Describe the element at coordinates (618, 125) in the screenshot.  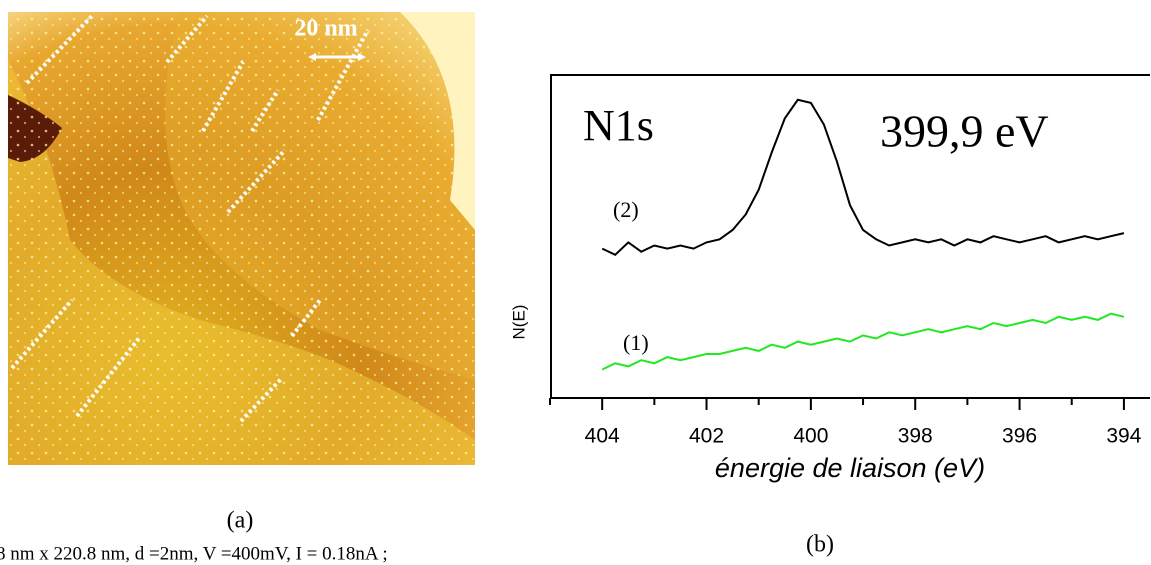
I see `annotation: N1s` at that location.